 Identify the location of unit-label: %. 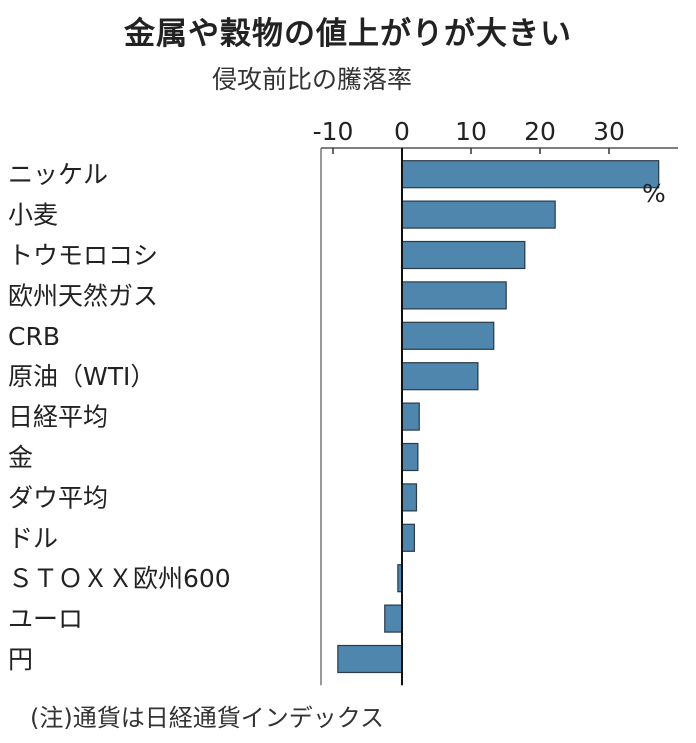
(654, 193).